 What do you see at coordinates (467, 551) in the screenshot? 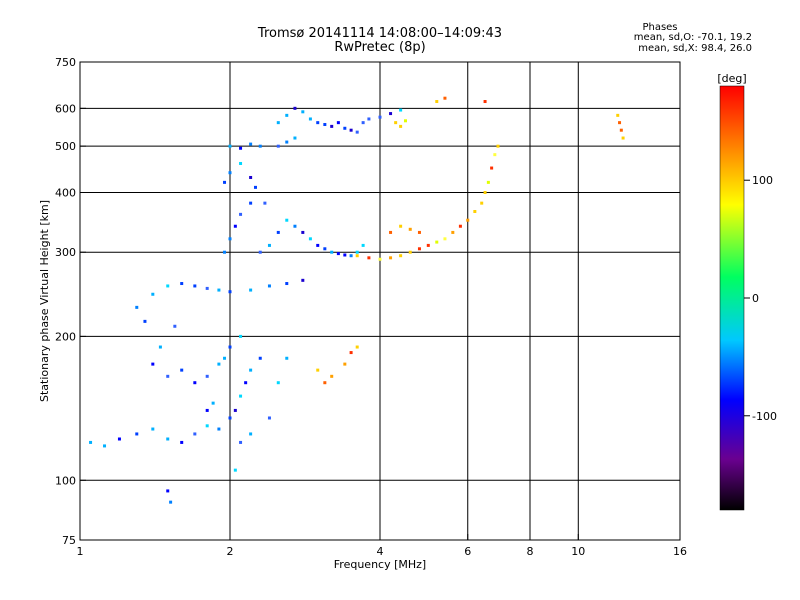
I see `x-tick-label: 6` at bounding box center [467, 551].